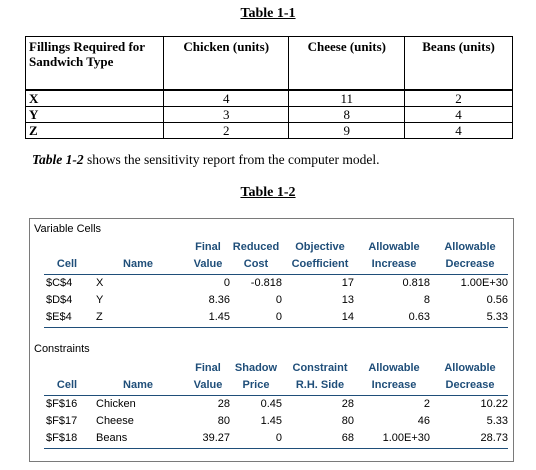 This screenshot has width=536, height=470. What do you see at coordinates (256, 368) in the screenshot?
I see `column-header: Shadow` at bounding box center [256, 368].